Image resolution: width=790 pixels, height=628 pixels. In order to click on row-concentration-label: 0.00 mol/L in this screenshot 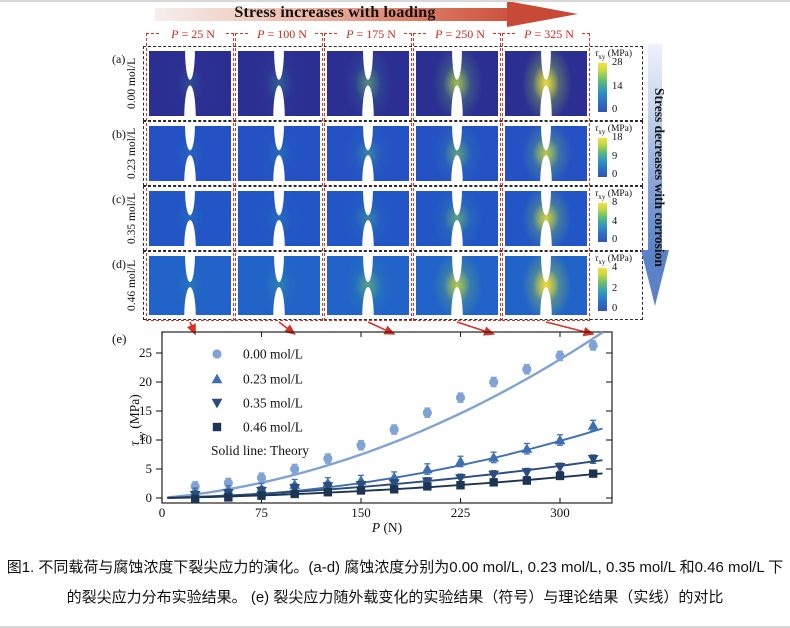, I will do `click(132, 83)`.